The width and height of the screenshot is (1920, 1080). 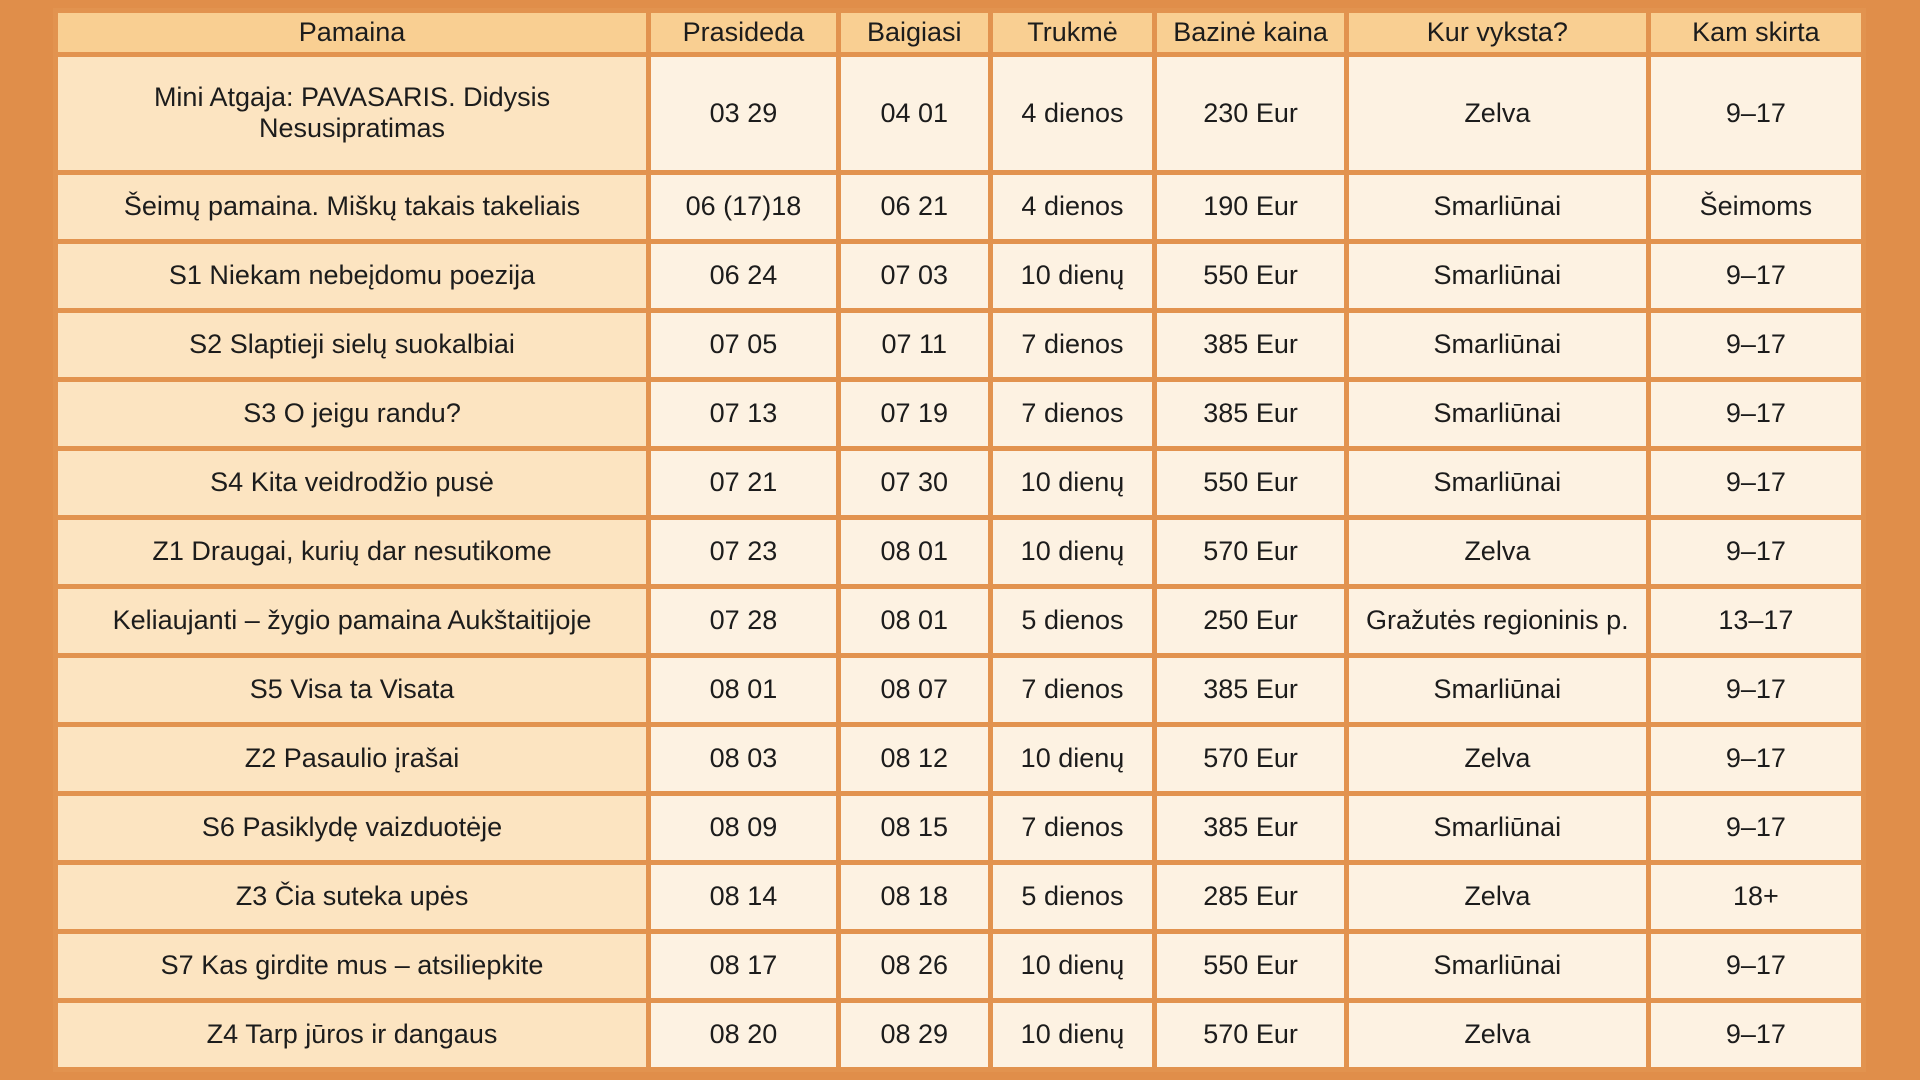 I want to click on table-cell: 5 dienos, so click(x=1072, y=620).